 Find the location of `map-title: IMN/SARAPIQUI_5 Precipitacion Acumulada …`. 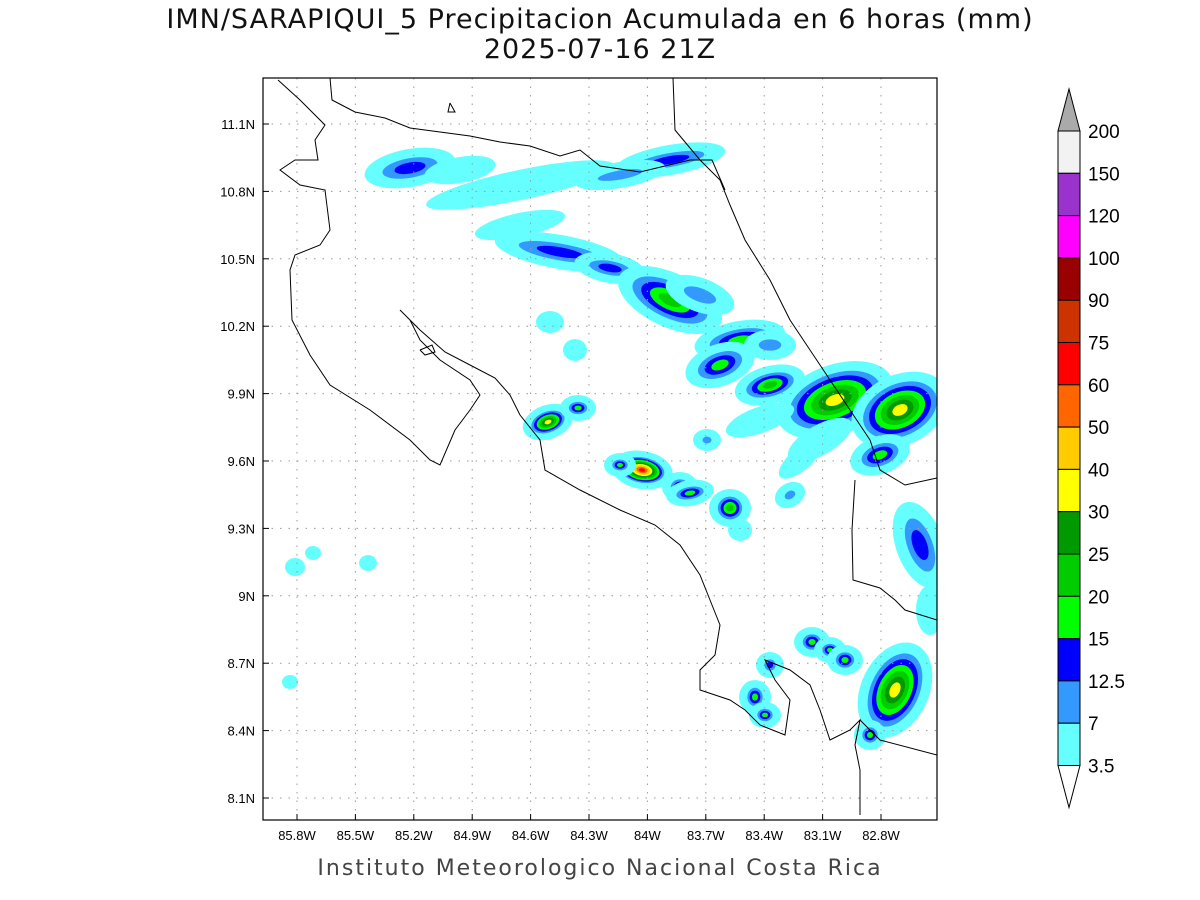

map-title: IMN/SARAPIQUI_5 Precipitacion Acumulada … is located at coordinates (600, 19).